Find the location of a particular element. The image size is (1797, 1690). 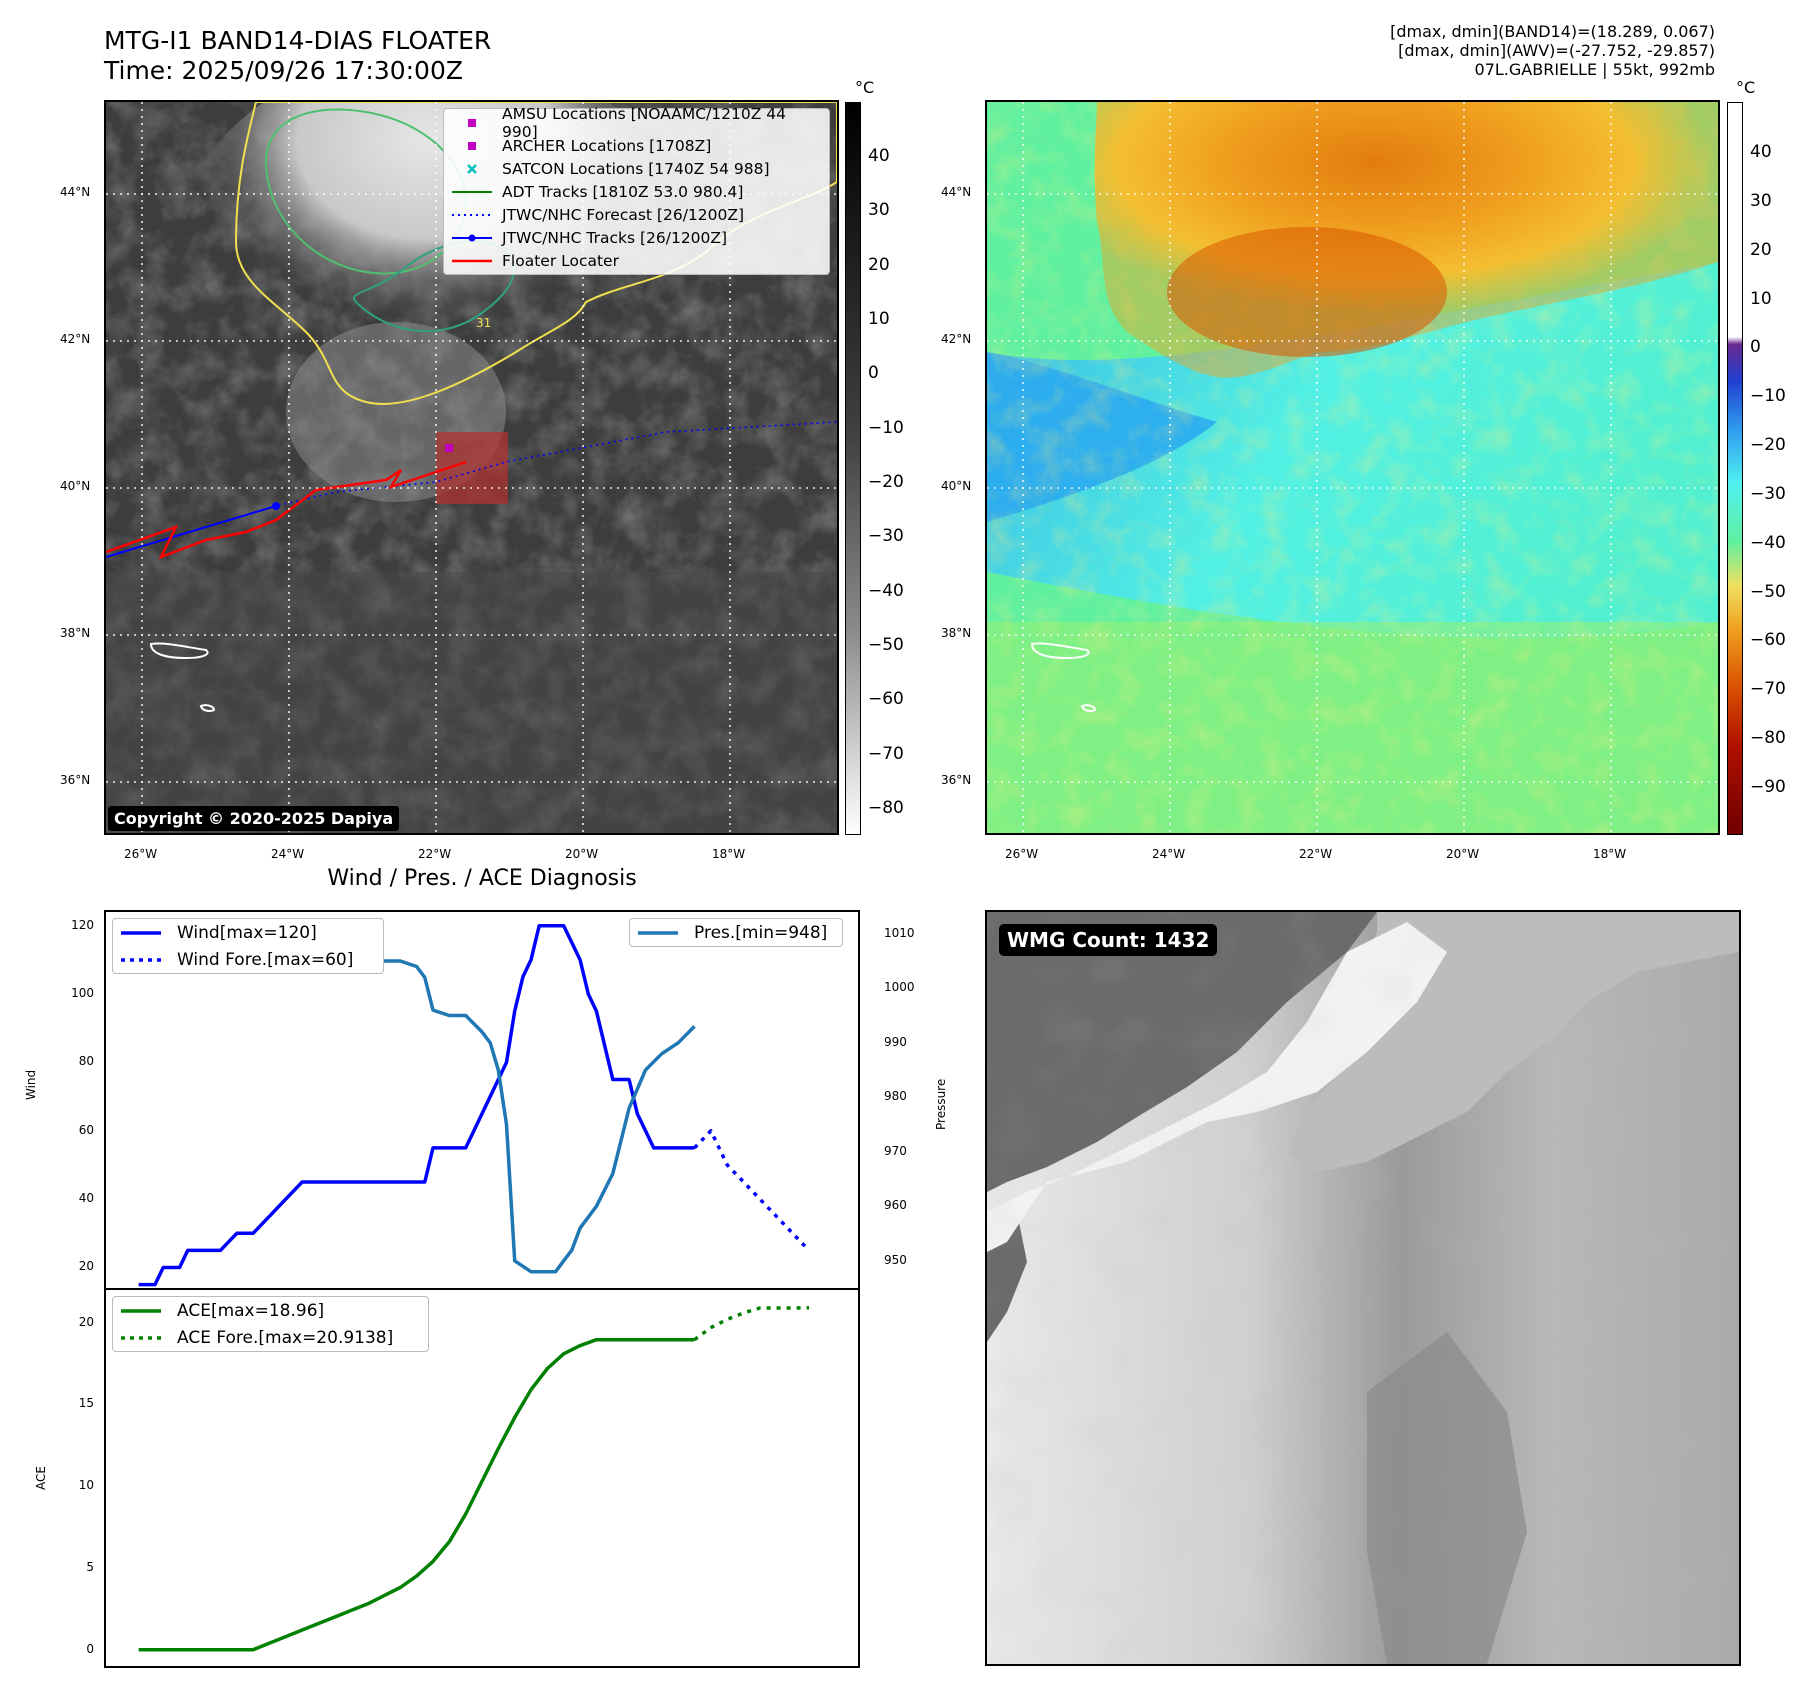

ace-series-line is located at coordinates (416, 1494).